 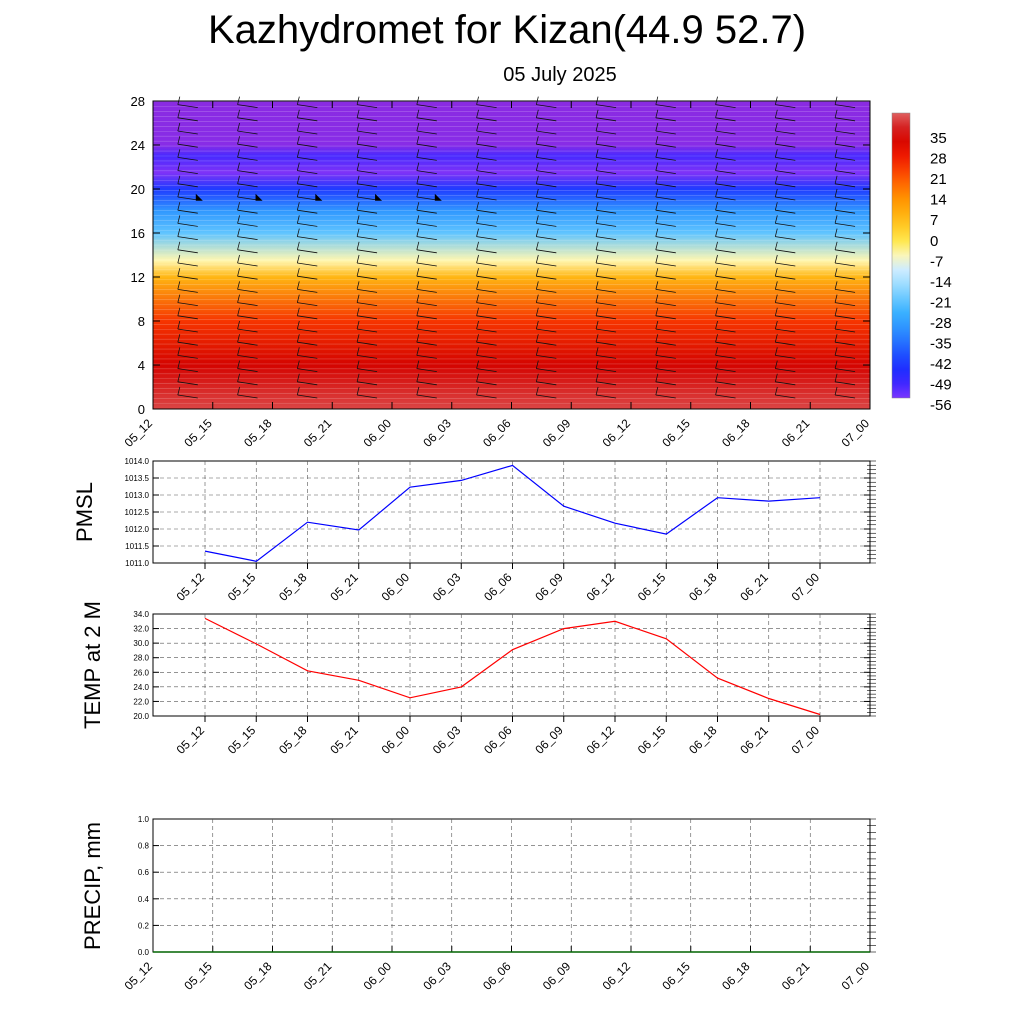 I want to click on x-tick-label: 05_18, so click(x=293, y=587).